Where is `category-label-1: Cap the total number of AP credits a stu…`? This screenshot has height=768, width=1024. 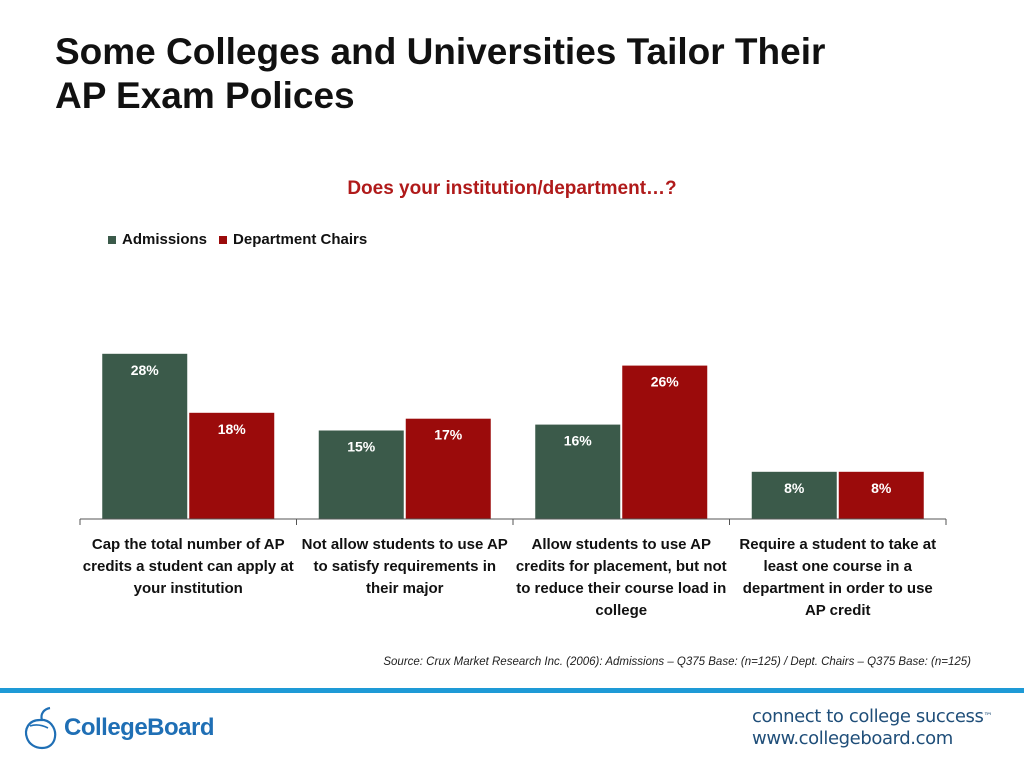 category-label-1: Cap the total number of AP credits a stu… is located at coordinates (188, 566).